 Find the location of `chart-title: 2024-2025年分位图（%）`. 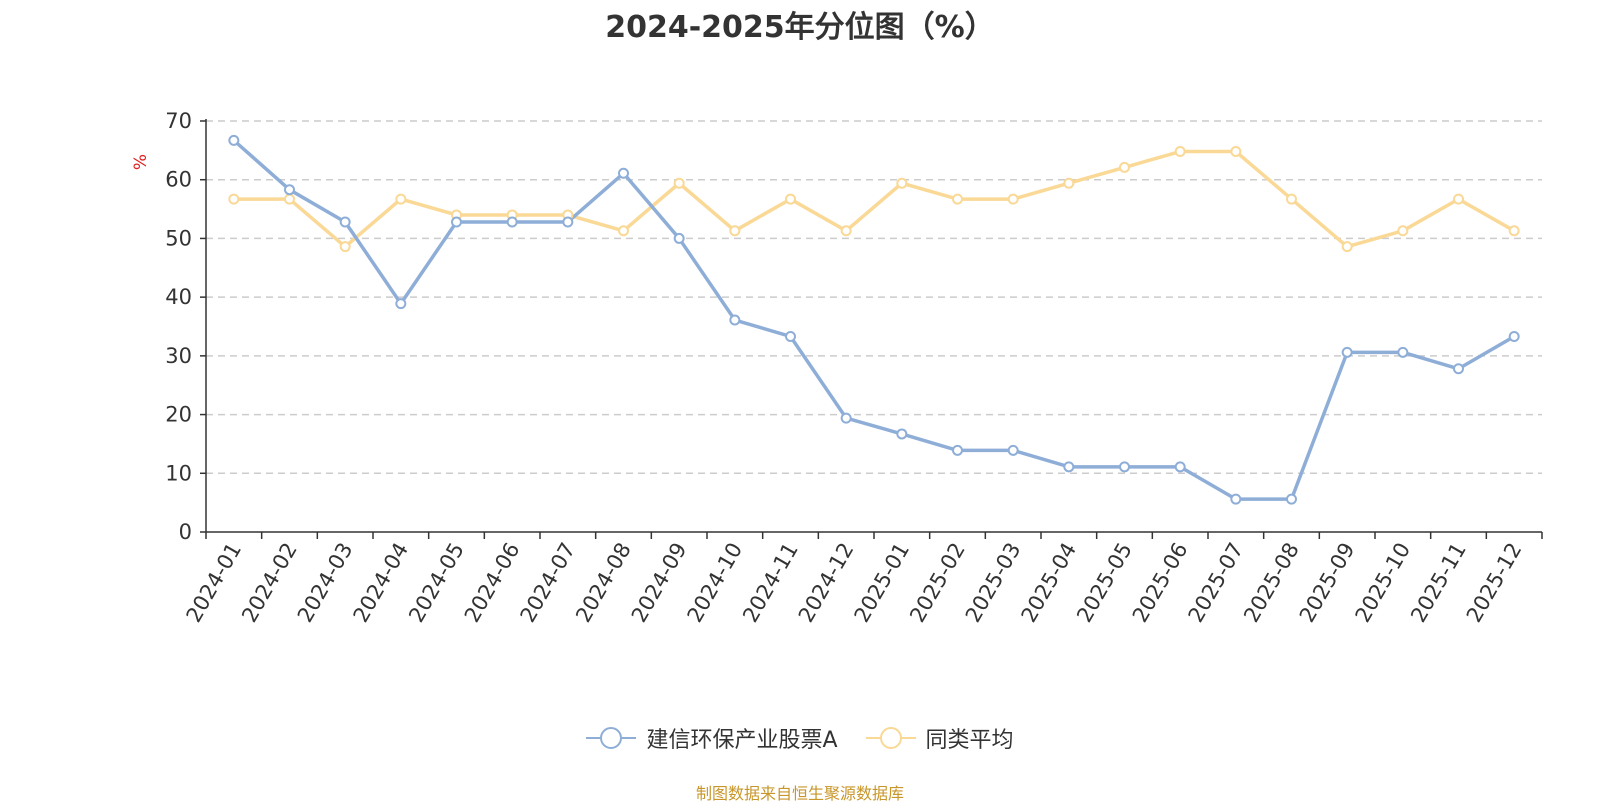

chart-title: 2024-2025年分位图（%） is located at coordinates (800, 27).